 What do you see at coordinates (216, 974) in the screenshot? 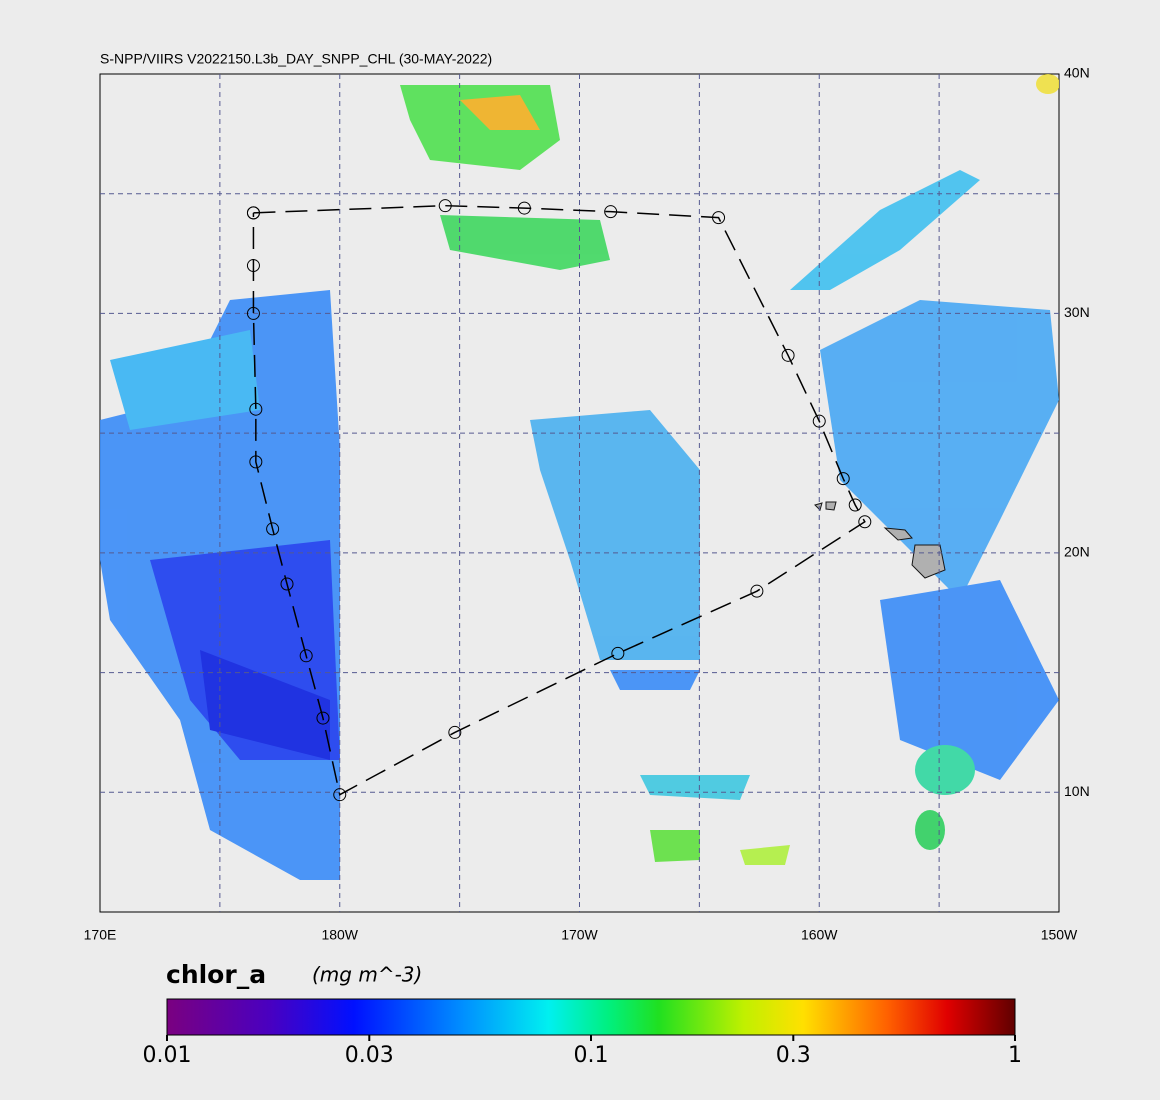
I see `variable-name: chlor_a` at bounding box center [216, 974].